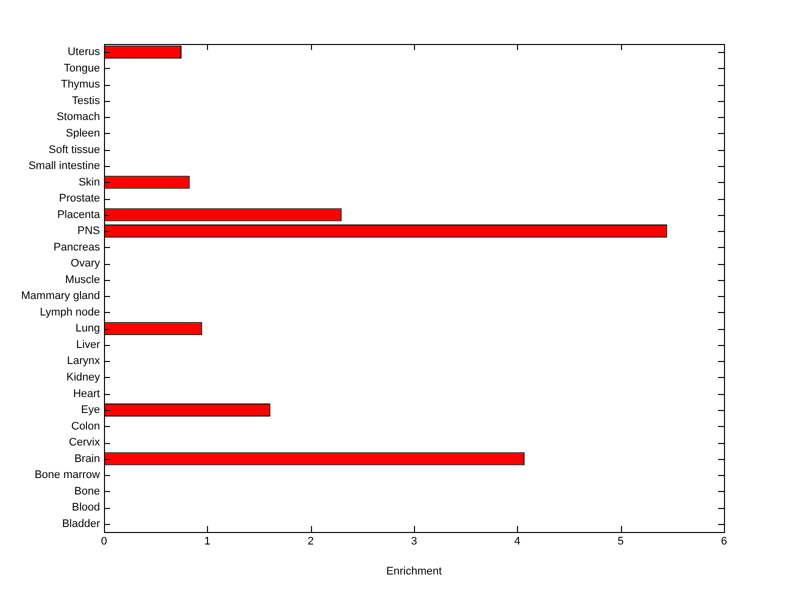  Describe the element at coordinates (77, 247) in the screenshot. I see `y-tick-label: Pancreas` at that location.